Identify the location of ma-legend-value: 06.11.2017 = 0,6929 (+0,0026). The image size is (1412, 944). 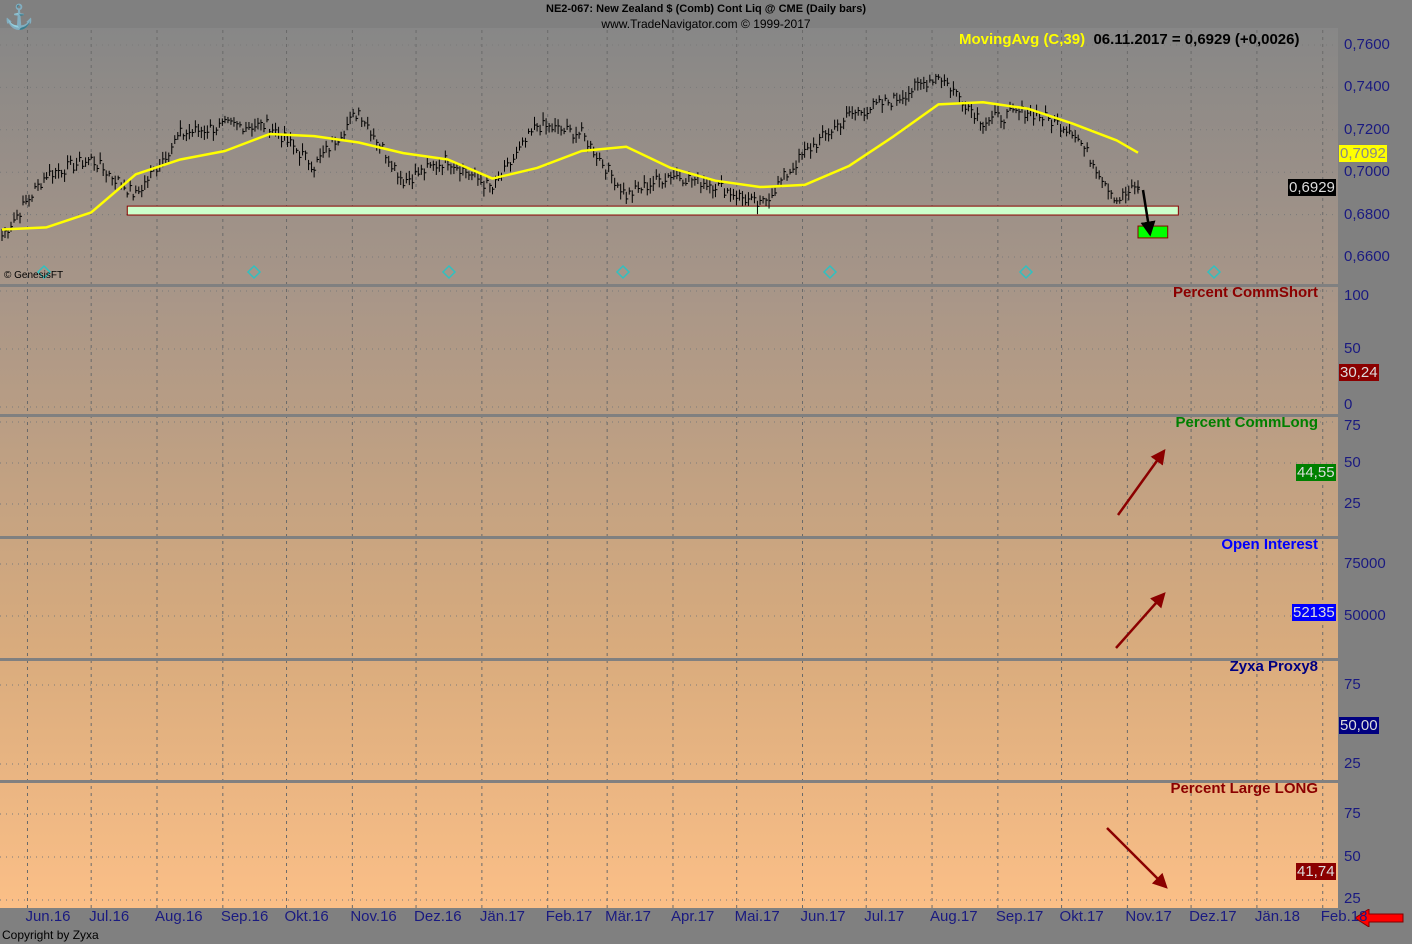
(1196, 39).